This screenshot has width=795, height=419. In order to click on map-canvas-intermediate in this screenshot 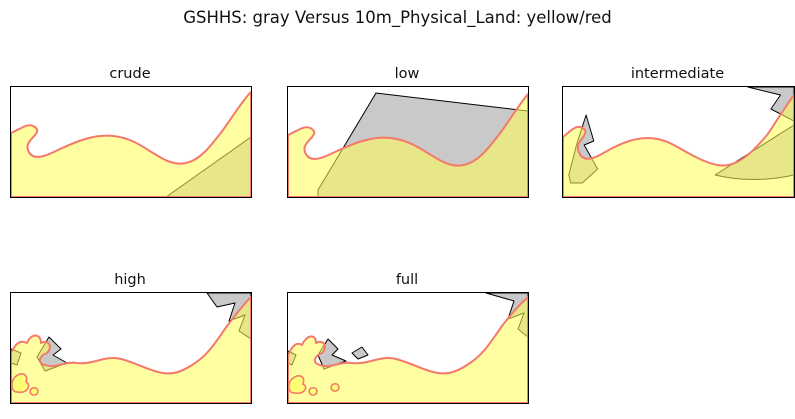, I will do `click(678, 142)`.